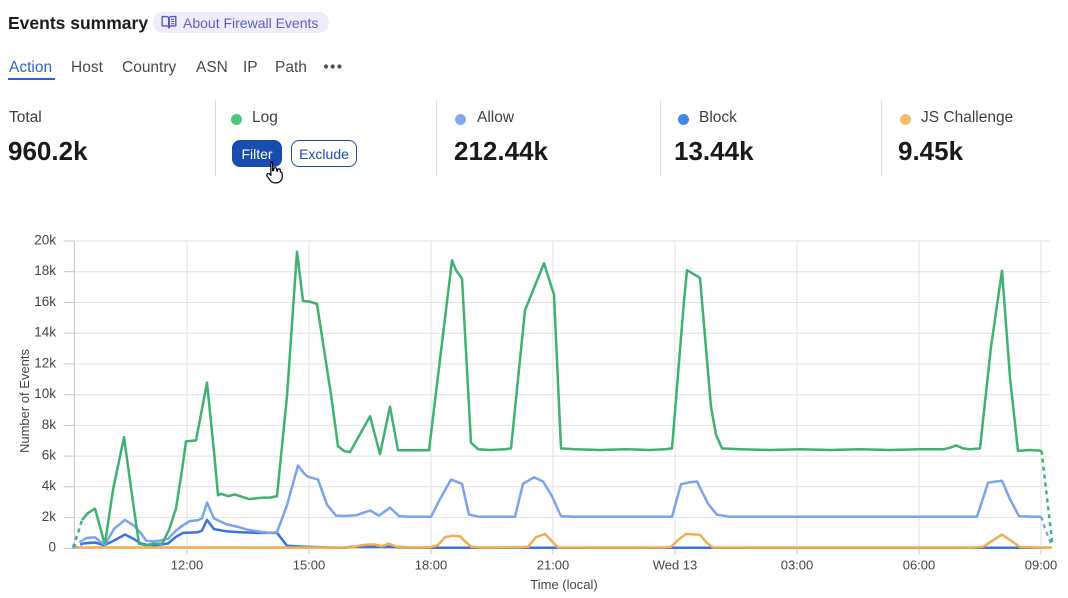  What do you see at coordinates (187, 565) in the screenshot?
I see `svg-text: 12:00` at bounding box center [187, 565].